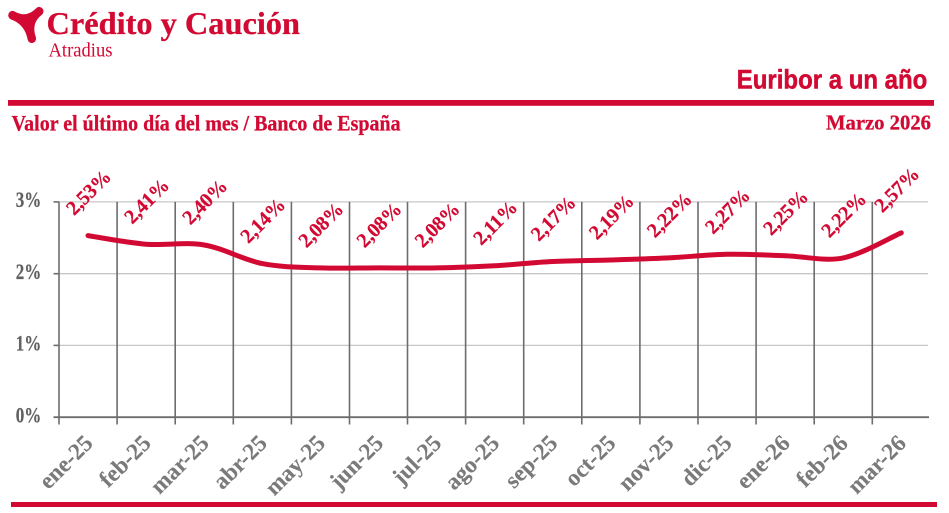  What do you see at coordinates (878, 122) in the screenshot?
I see `svg-text: Marzo 2026` at bounding box center [878, 122].